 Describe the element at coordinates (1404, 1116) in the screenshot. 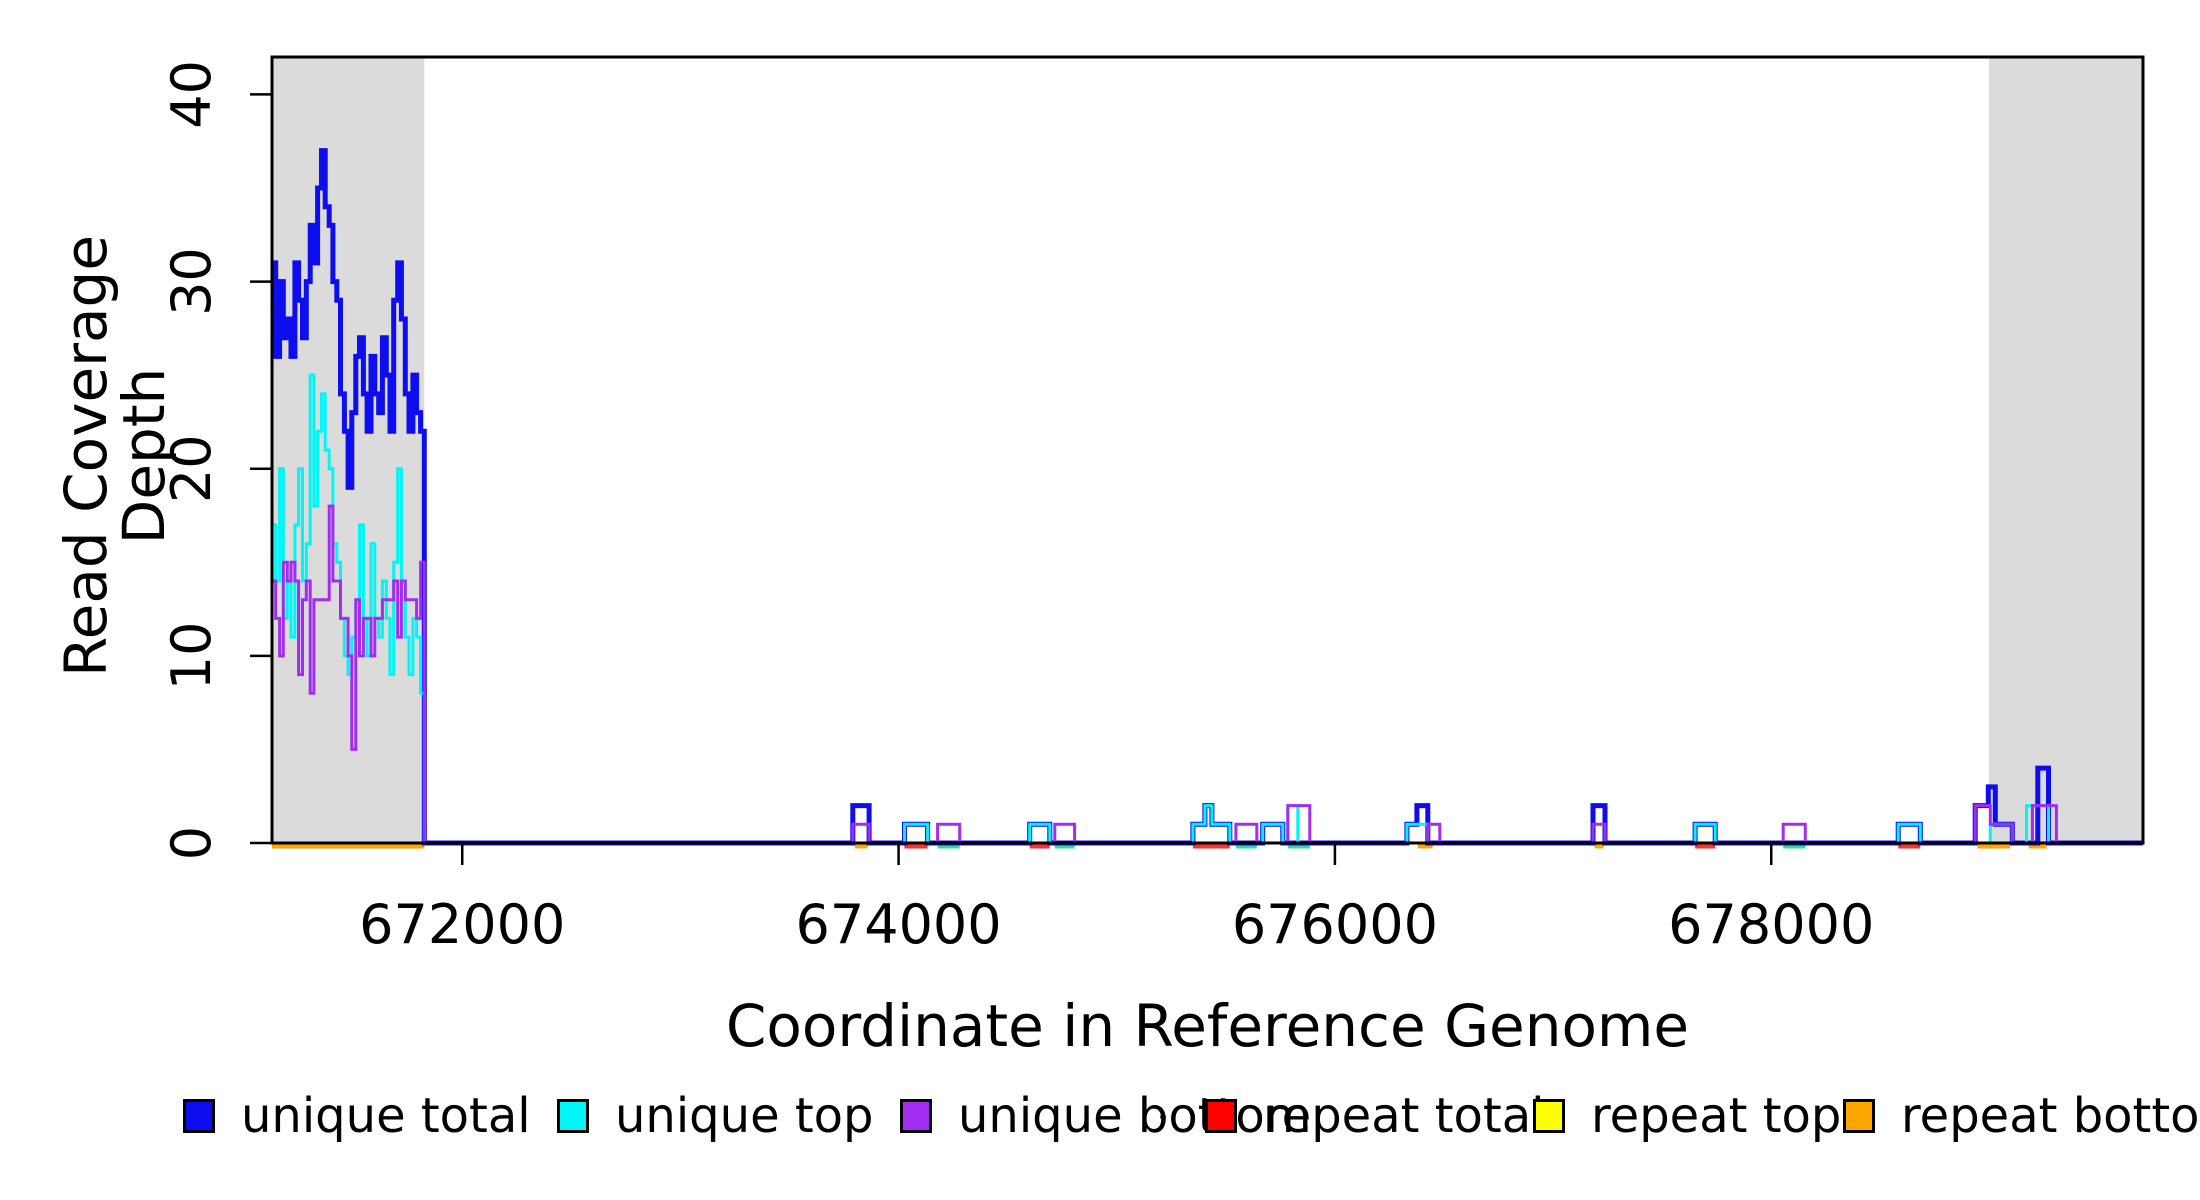

I see `legend-label-repeat-total: repeat total` at that location.